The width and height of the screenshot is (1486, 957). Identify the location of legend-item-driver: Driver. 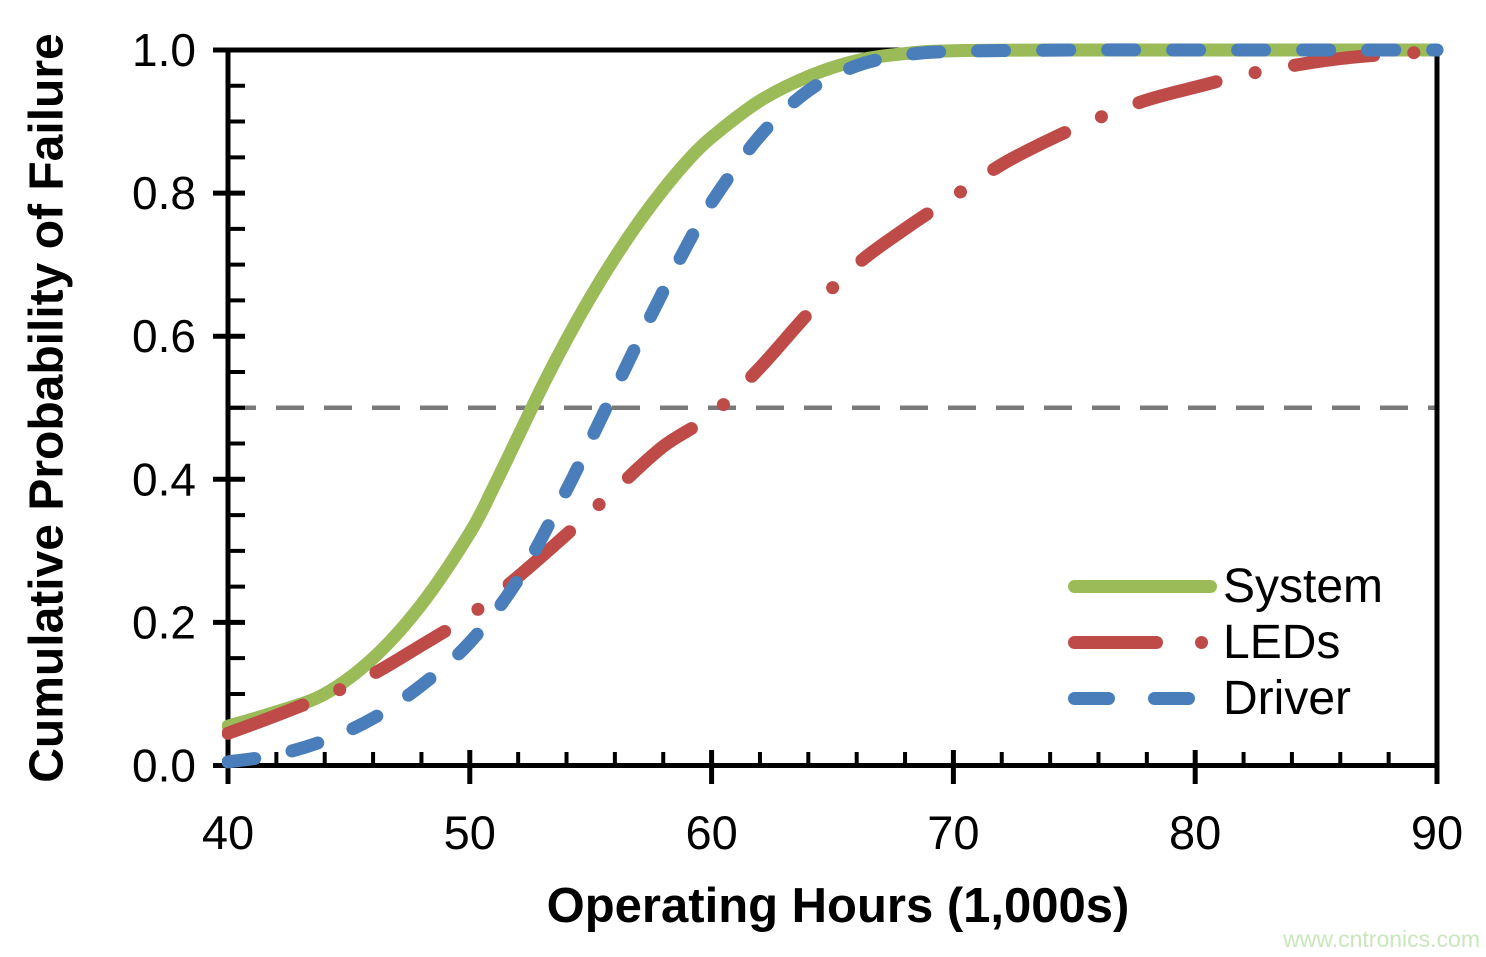
(1225, 699).